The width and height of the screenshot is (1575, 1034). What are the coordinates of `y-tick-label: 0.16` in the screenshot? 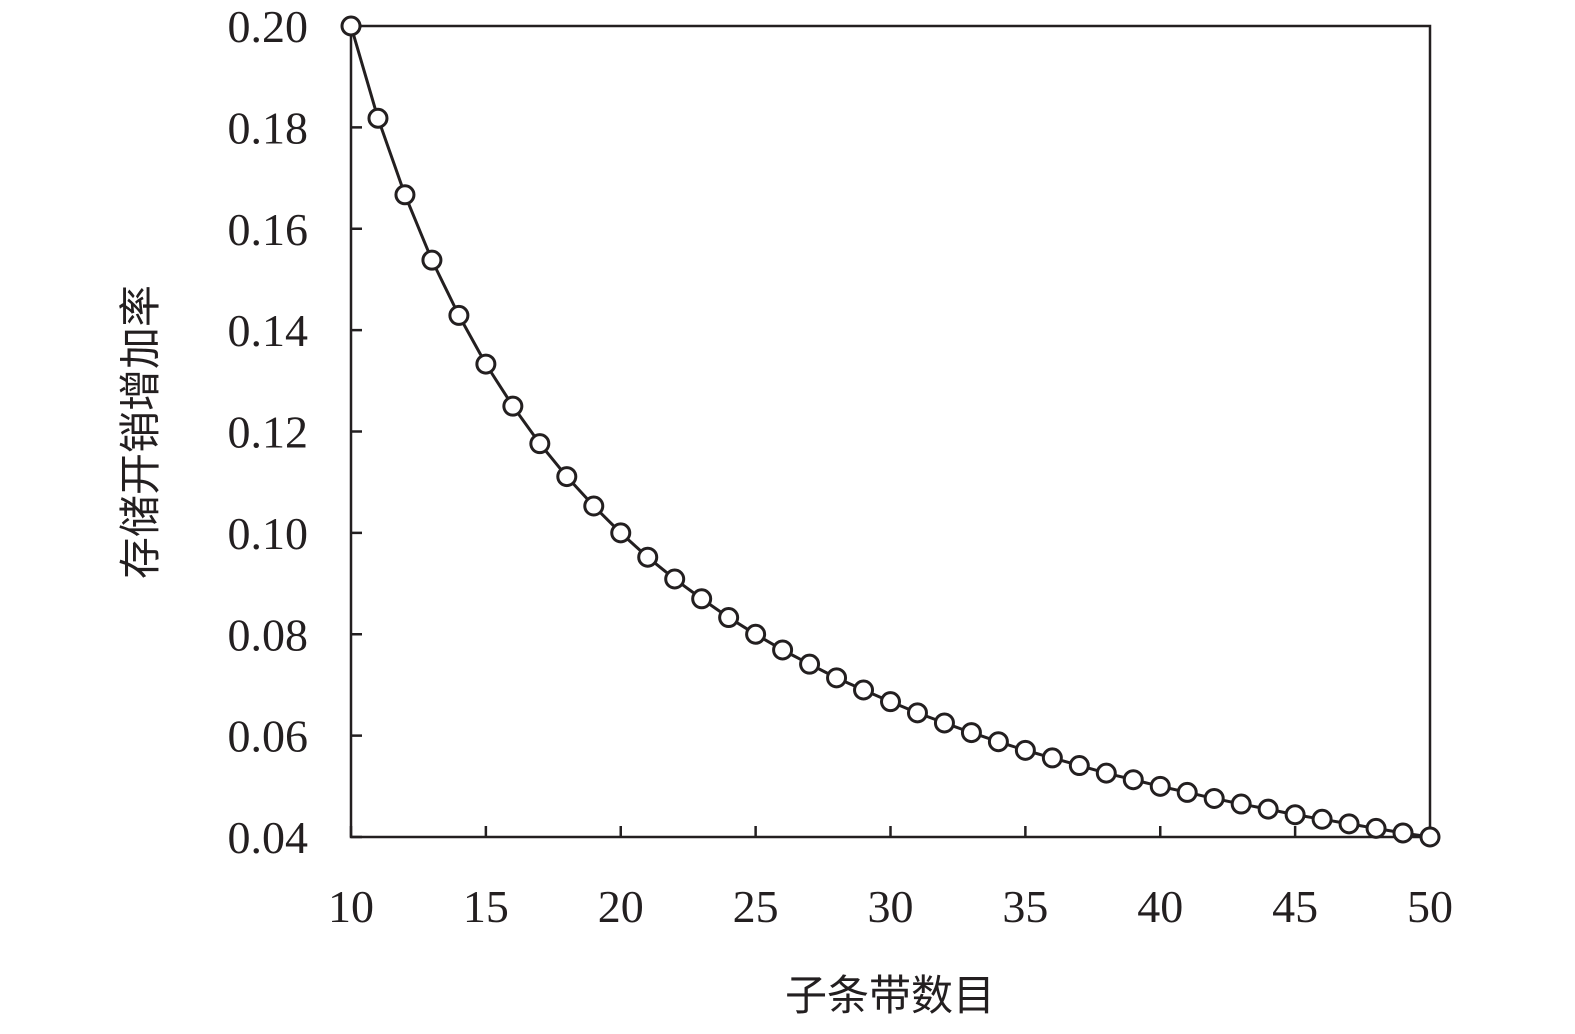 It's located at (268, 229).